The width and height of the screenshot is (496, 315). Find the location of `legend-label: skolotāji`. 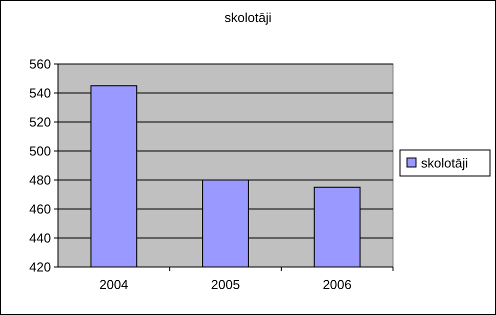

legend-label: skolotāji is located at coordinates (444, 163).